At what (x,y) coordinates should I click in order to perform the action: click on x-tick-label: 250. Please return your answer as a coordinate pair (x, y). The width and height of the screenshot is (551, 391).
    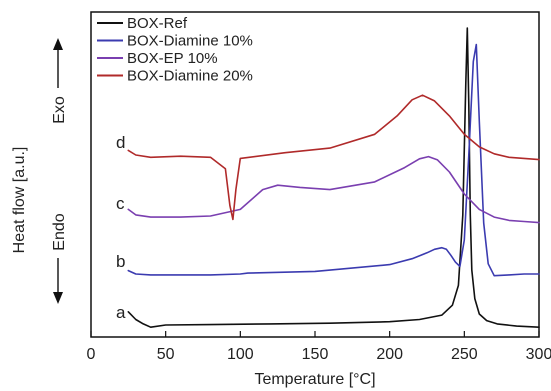
    Looking at the image, I should click on (464, 354).